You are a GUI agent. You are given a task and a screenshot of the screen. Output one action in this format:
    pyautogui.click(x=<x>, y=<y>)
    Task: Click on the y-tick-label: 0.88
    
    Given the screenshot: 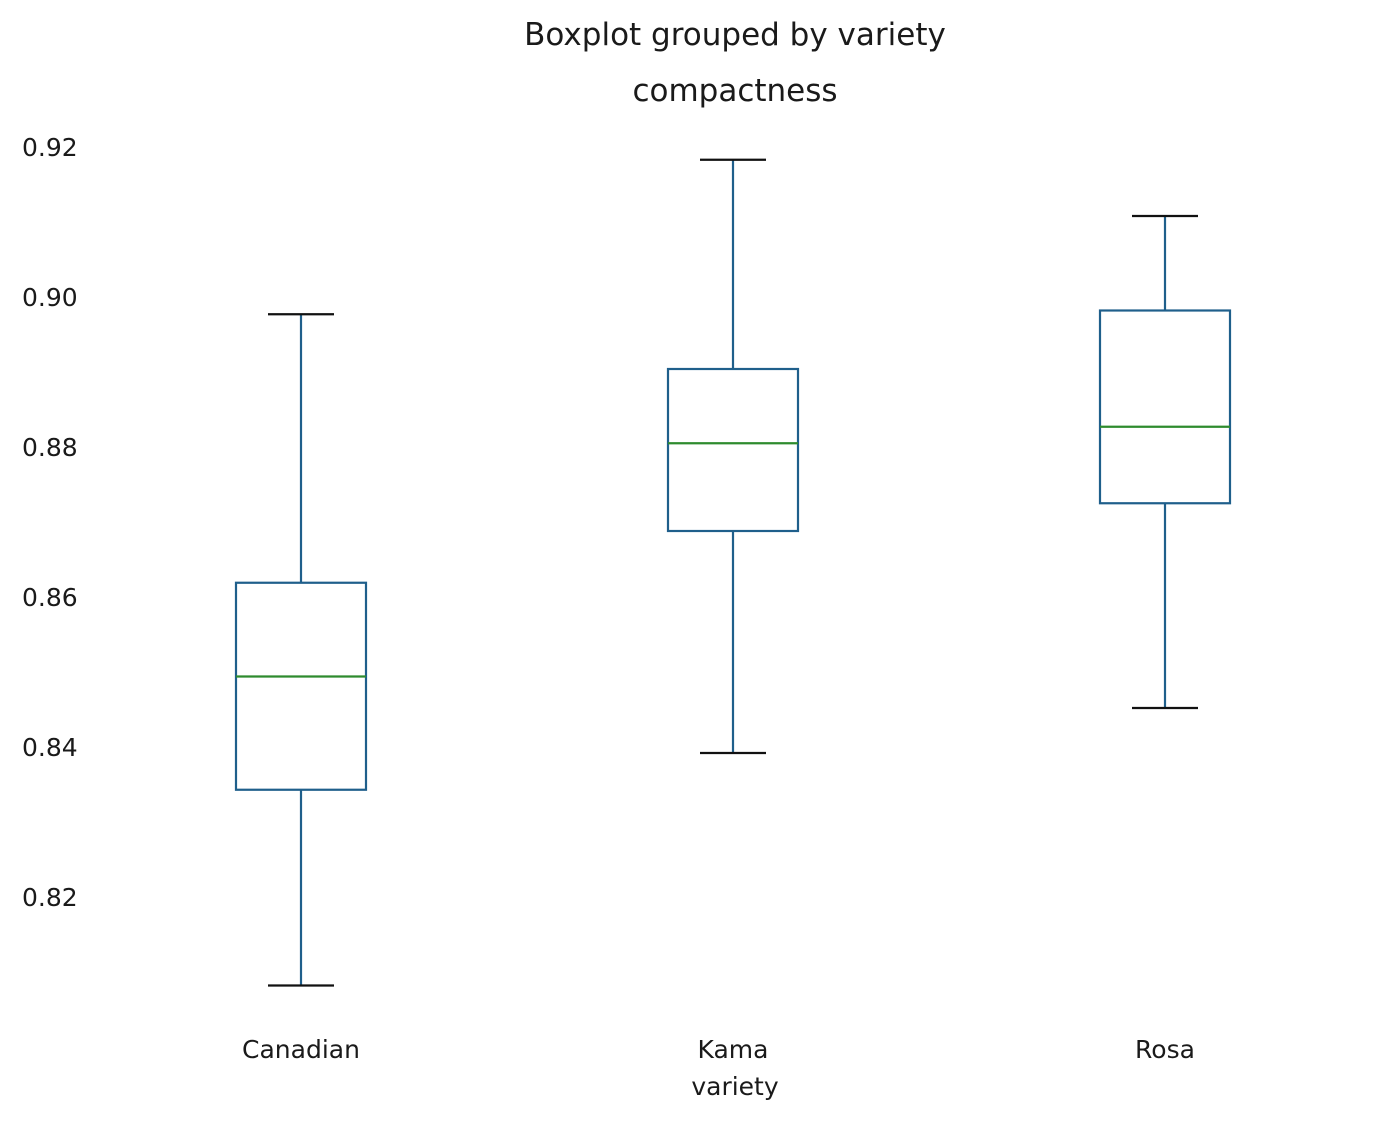 What is the action you would take?
    pyautogui.click(x=50, y=447)
    